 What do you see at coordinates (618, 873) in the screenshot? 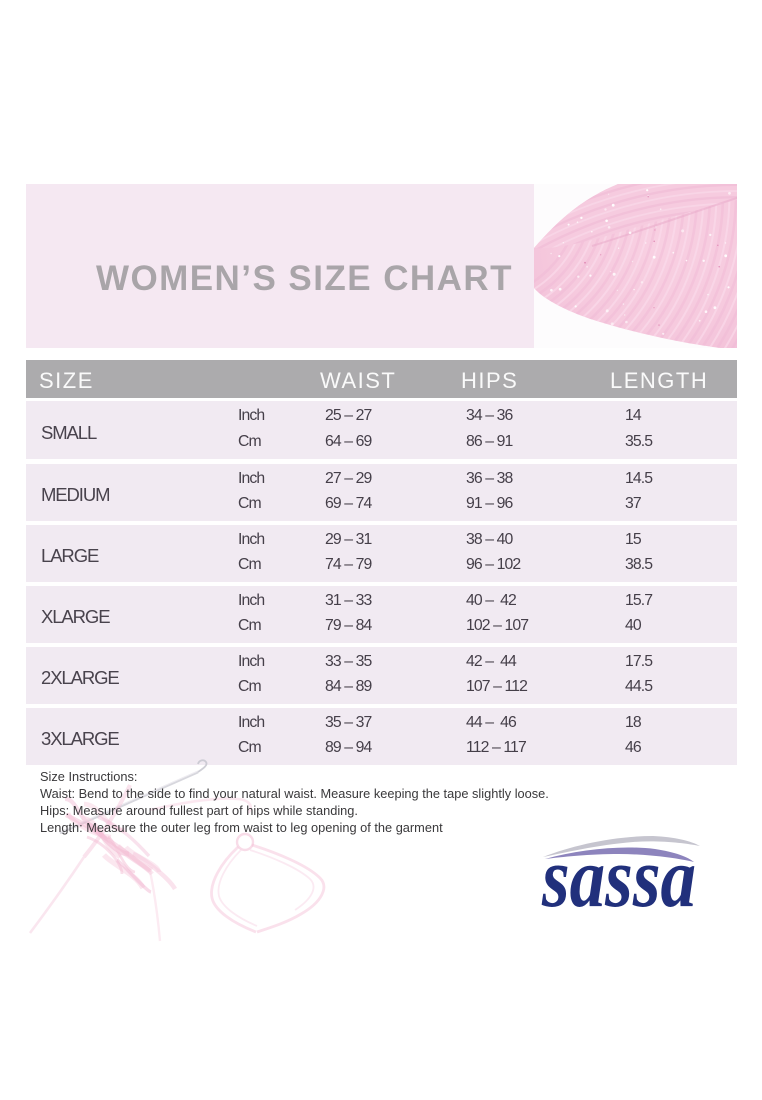
I see `svg-text: sassa` at bounding box center [618, 873].